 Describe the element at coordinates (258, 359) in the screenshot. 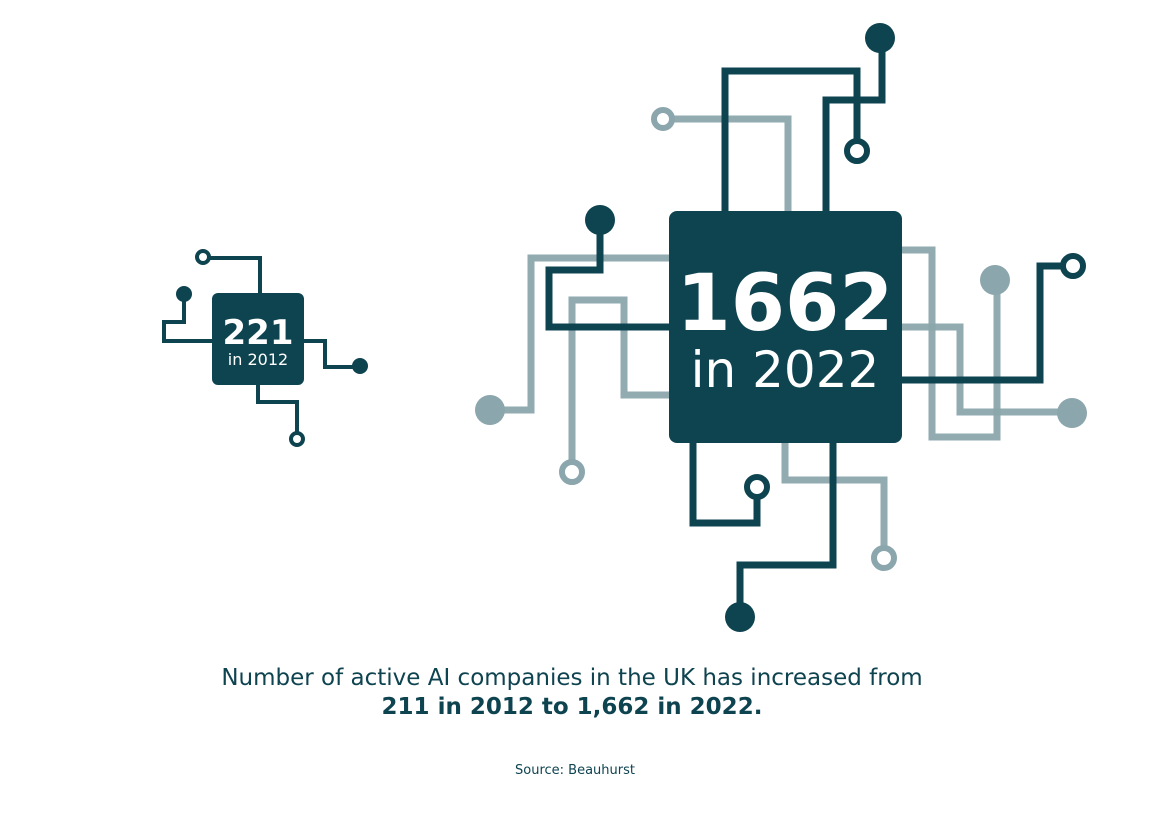

I see `small-chip-label: in 2012` at that location.